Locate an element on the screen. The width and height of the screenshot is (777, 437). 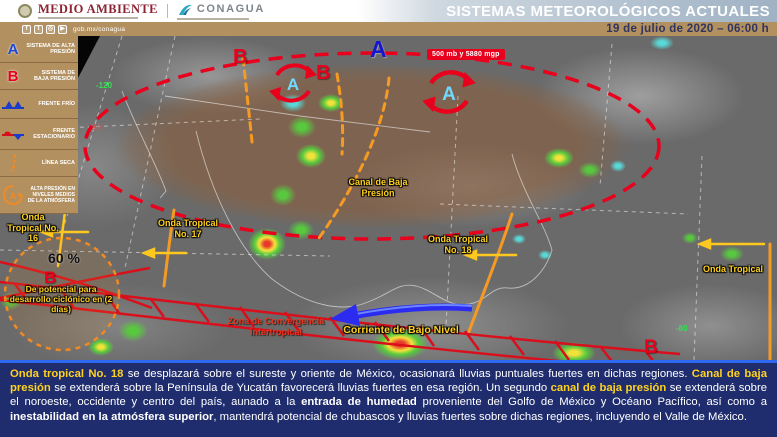
brand-area: MEDIO AMBIENTE CONAGUA is located at coordinates (132, 11).